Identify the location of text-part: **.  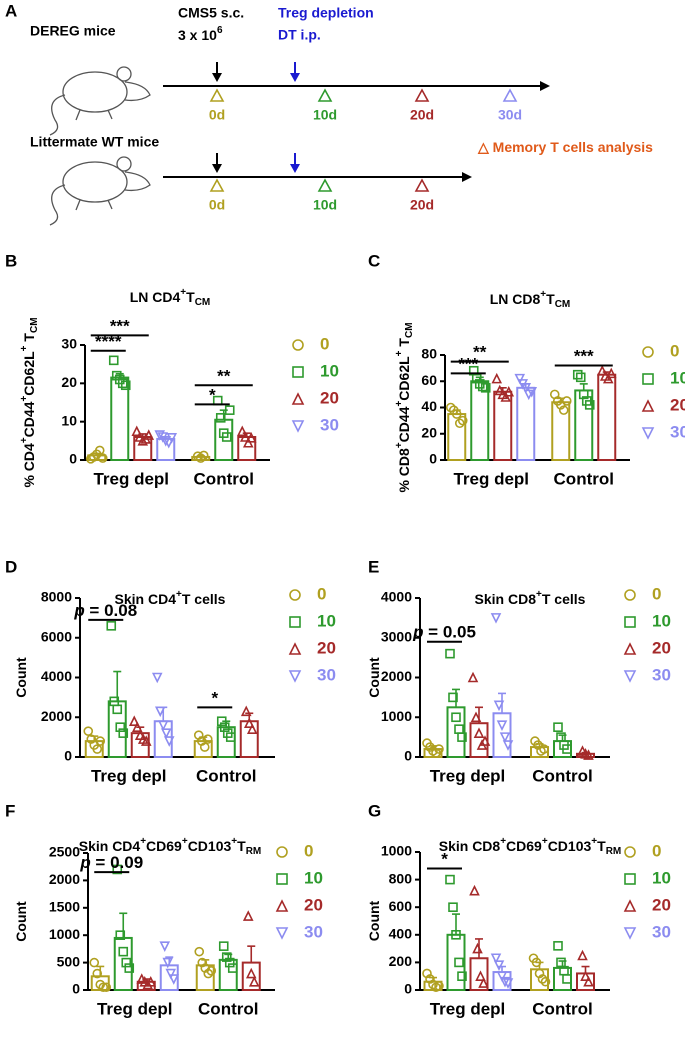
(480, 352).